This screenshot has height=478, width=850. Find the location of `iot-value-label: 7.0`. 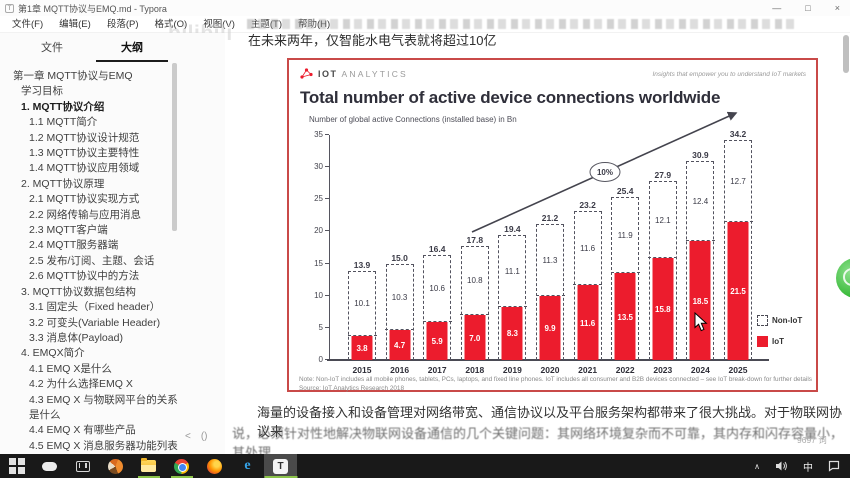

iot-value-label: 7.0 is located at coordinates (475, 338).